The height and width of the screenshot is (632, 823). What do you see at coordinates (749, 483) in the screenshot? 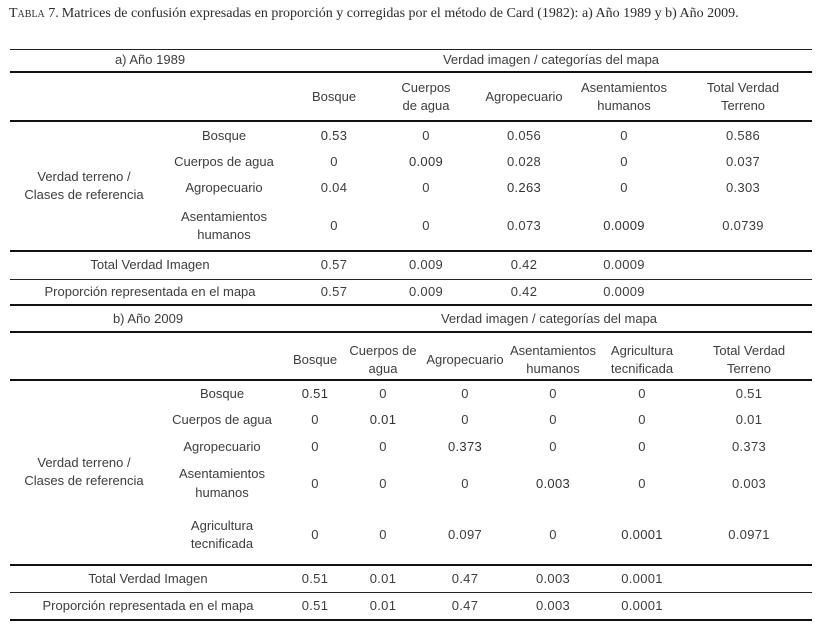
I see `row-total-cell: 0.003` at bounding box center [749, 483].